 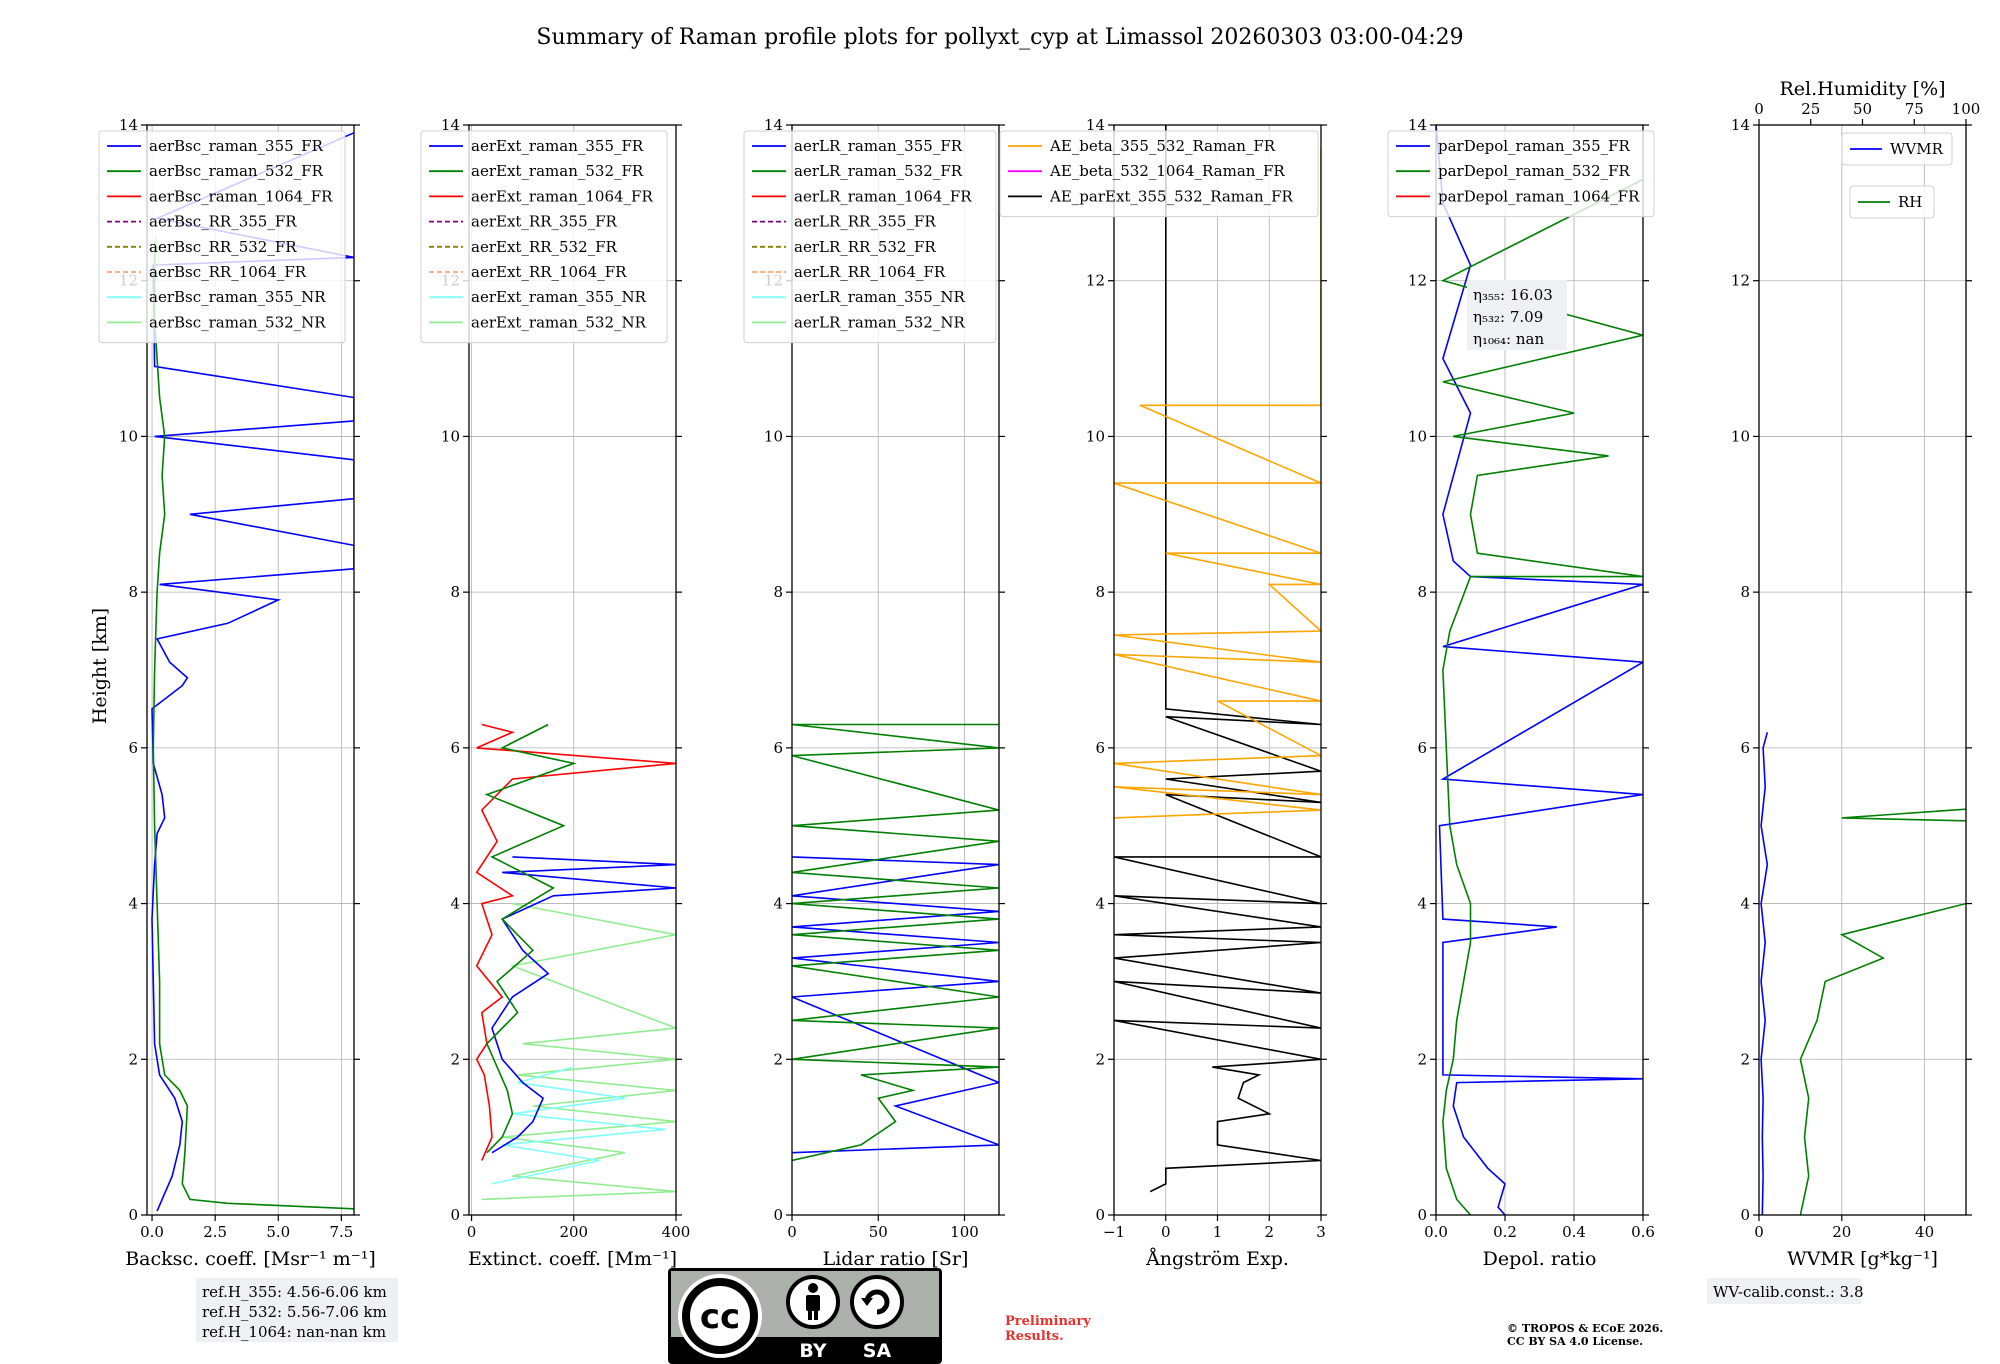 I want to click on legend-label: aerLR_raman_532_NR, so click(x=879, y=322).